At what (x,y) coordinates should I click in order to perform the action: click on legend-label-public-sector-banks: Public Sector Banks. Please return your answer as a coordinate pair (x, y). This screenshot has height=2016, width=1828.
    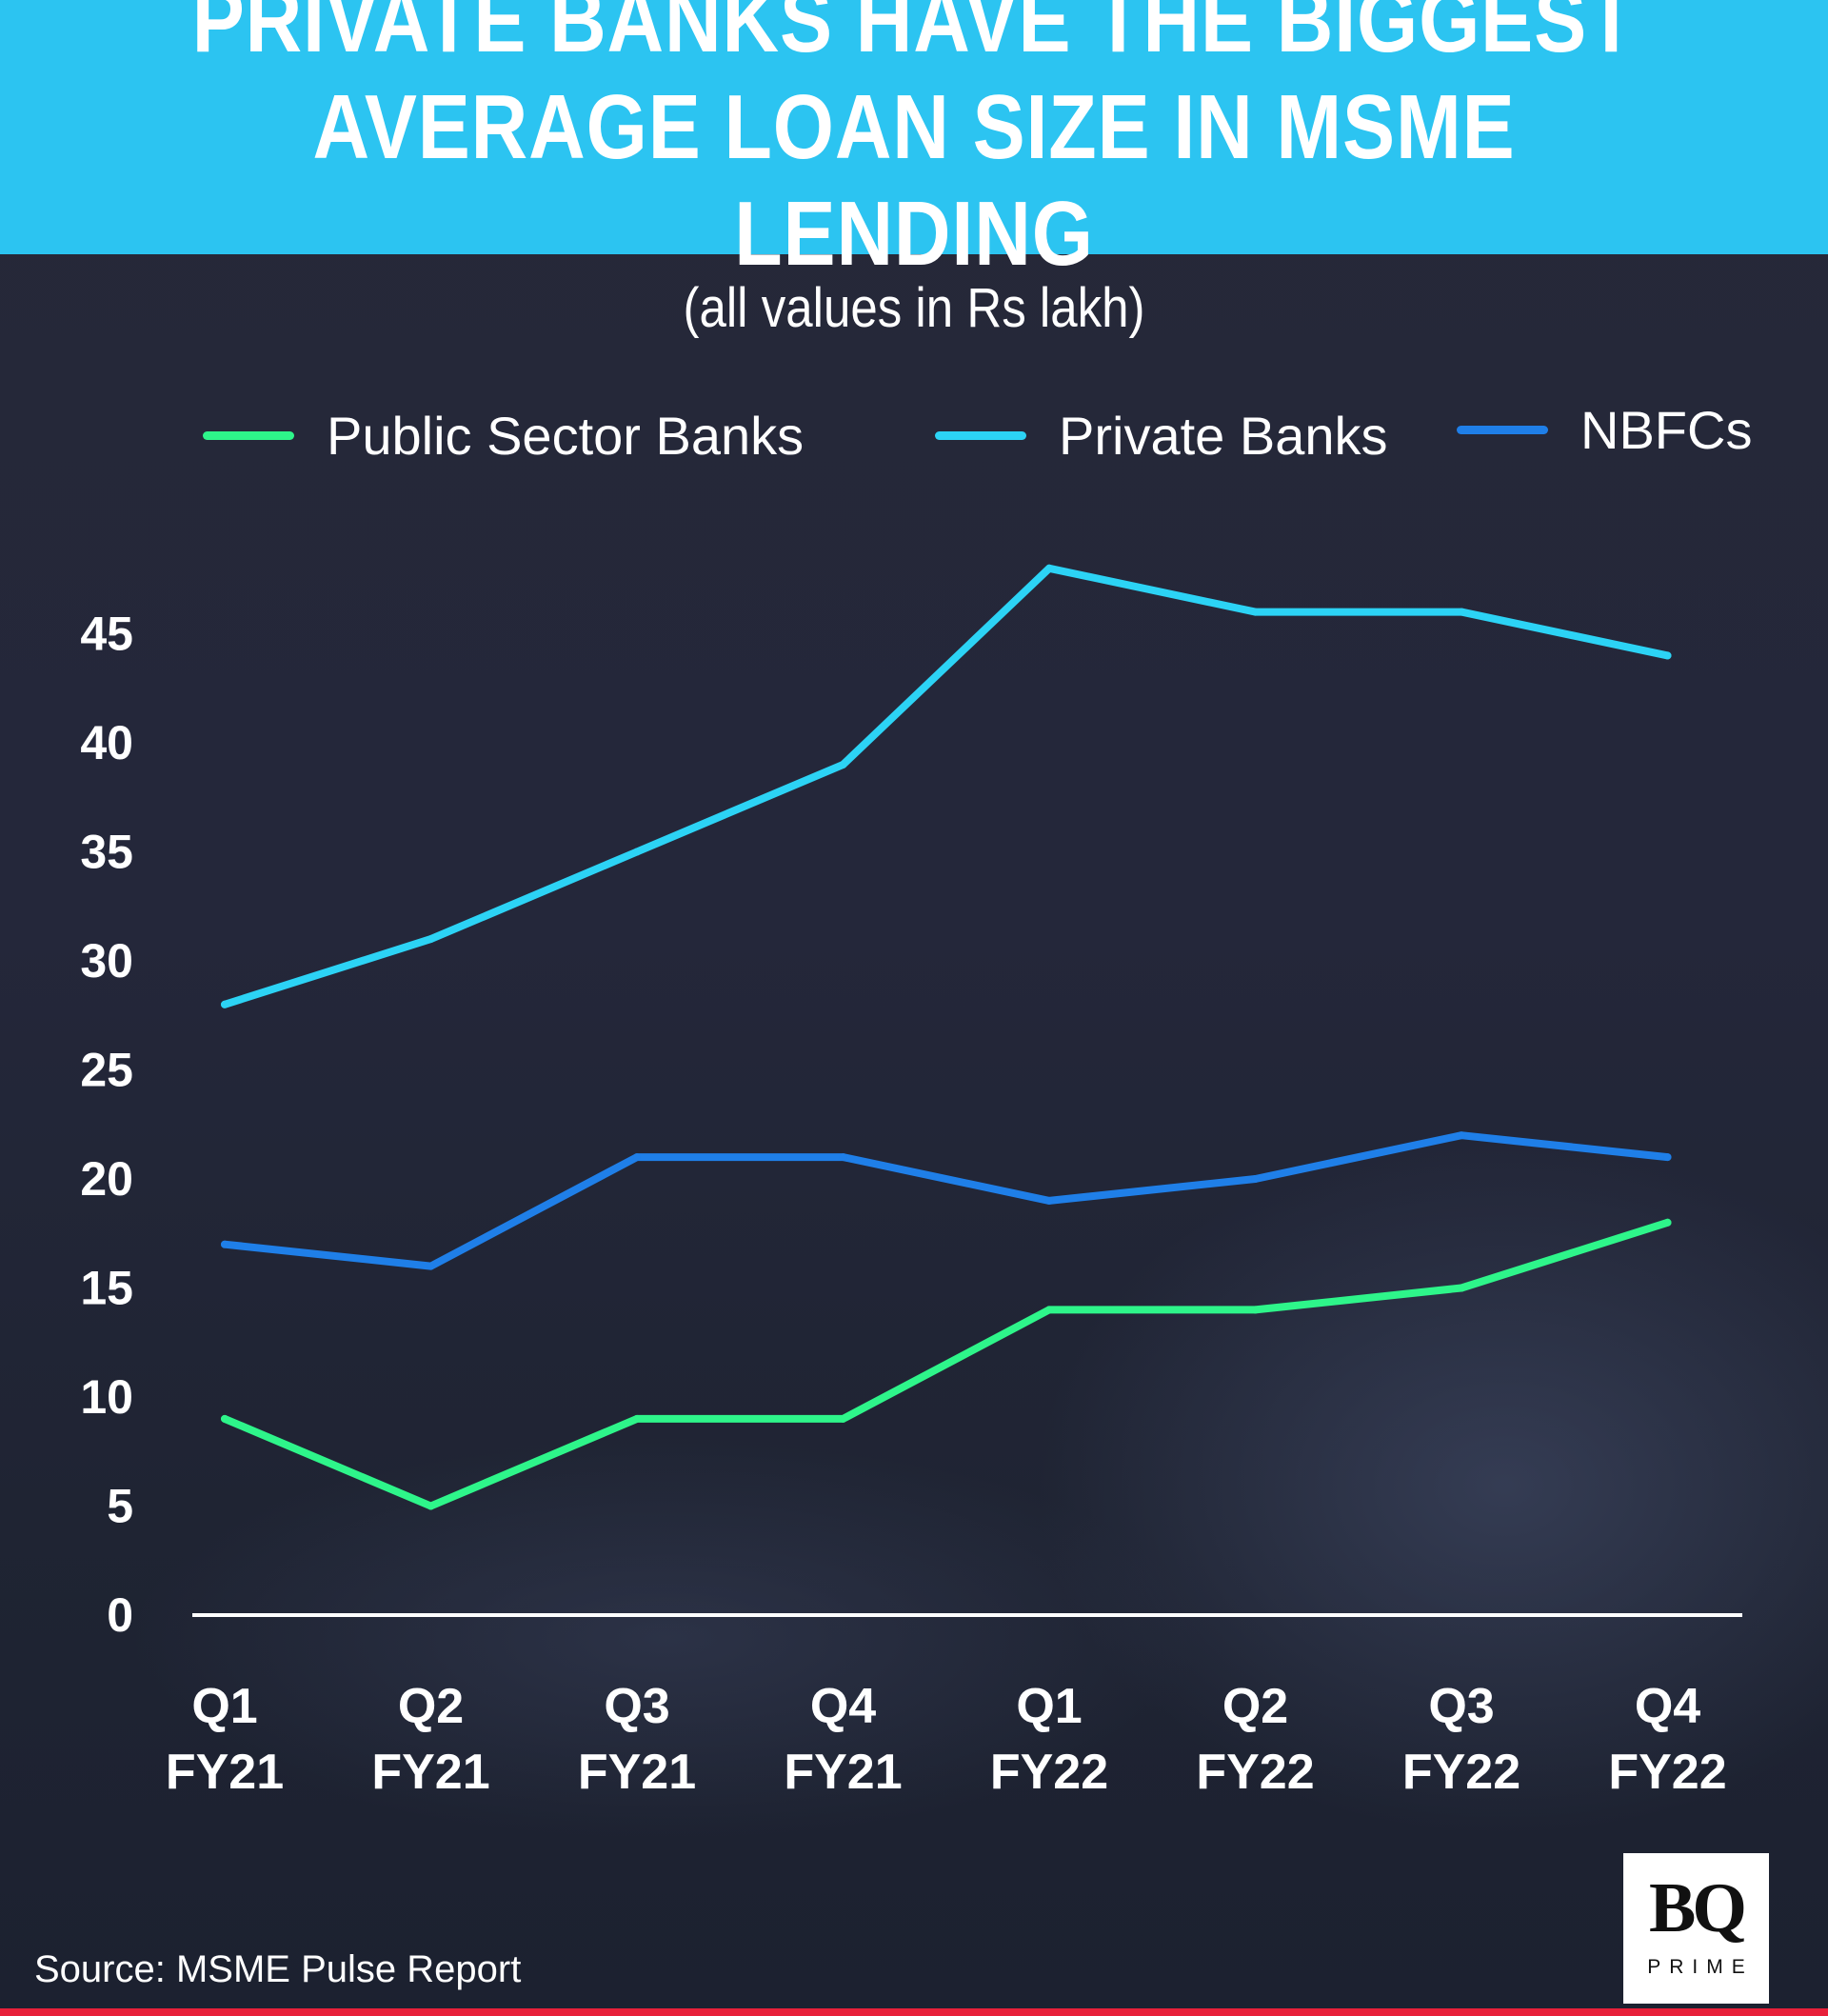
    Looking at the image, I should click on (566, 436).